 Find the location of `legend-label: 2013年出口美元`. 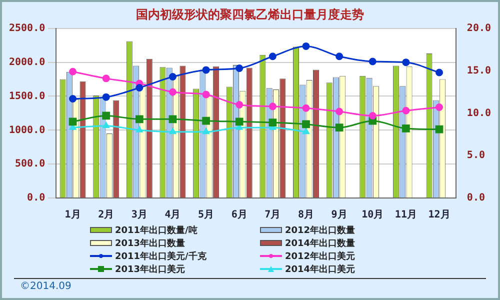

legend-label: 2013年出口美元 is located at coordinates (150, 269).